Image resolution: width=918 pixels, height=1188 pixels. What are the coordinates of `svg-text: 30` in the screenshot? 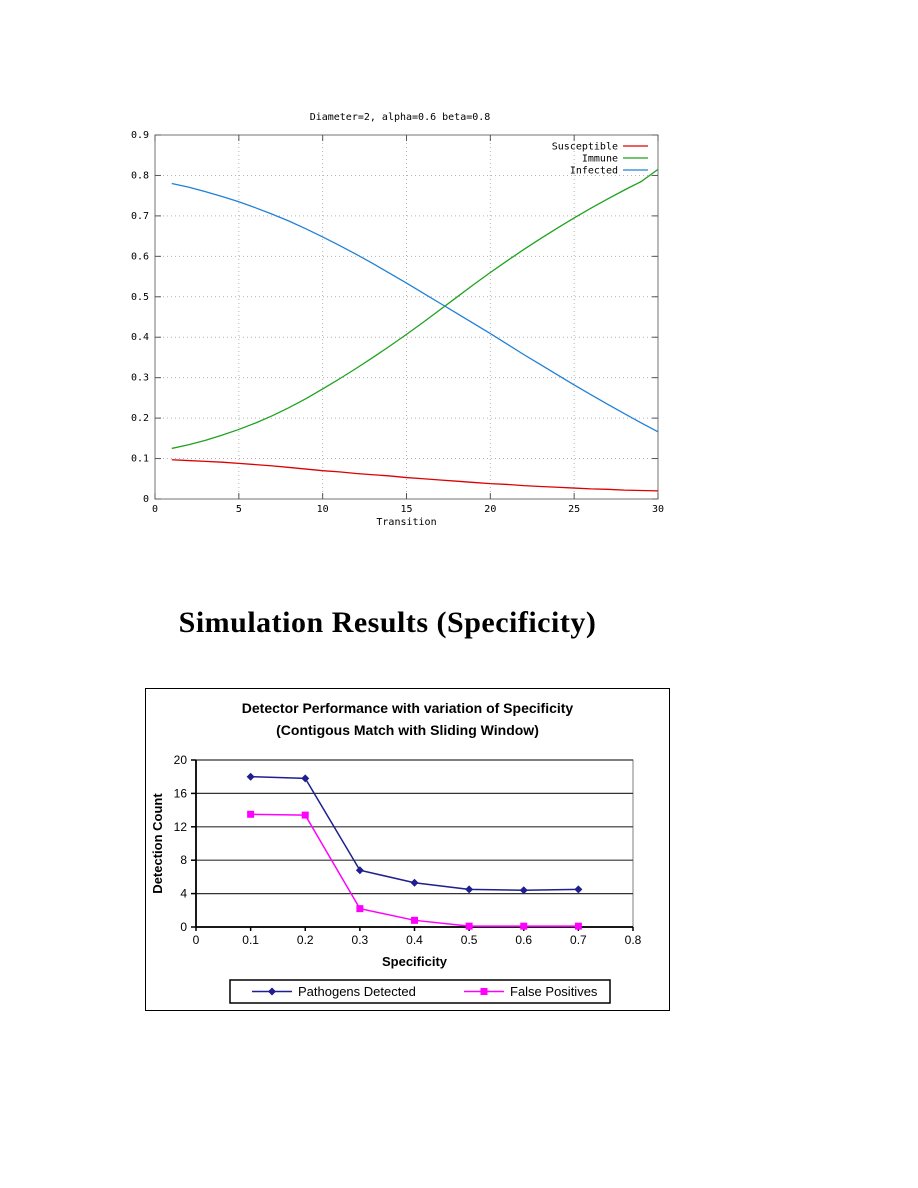 It's located at (658, 509).